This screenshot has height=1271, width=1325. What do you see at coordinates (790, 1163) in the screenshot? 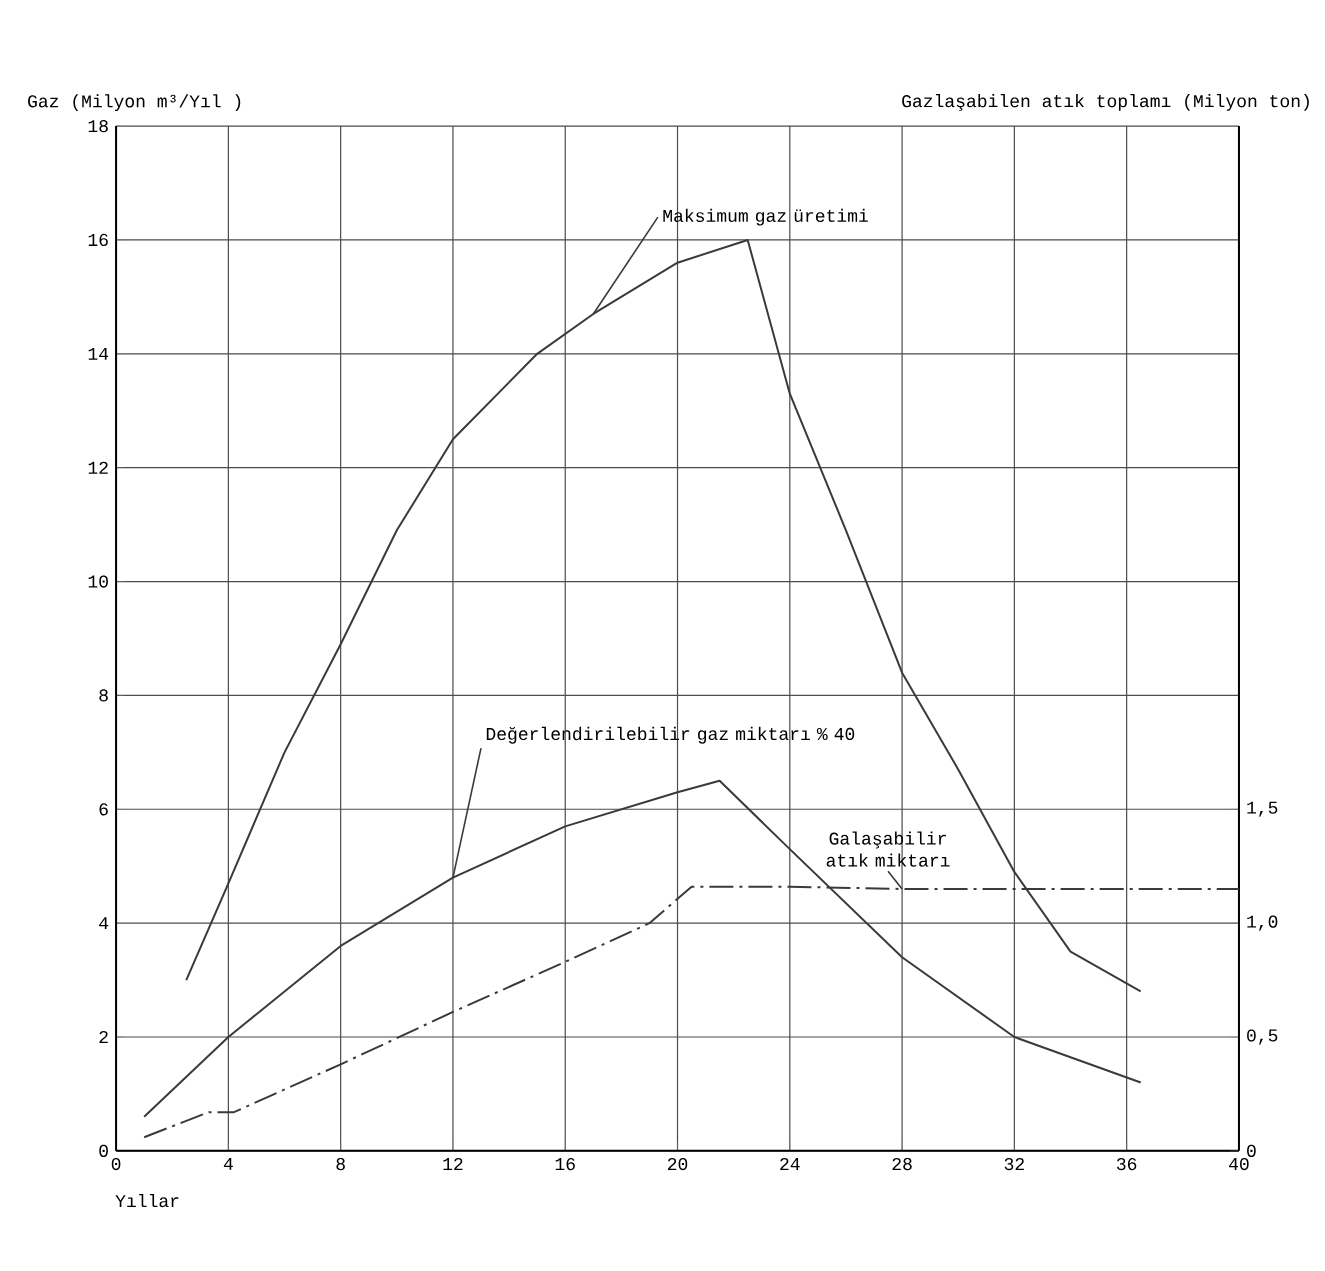
I see `x-tick-label: 24` at bounding box center [790, 1163].